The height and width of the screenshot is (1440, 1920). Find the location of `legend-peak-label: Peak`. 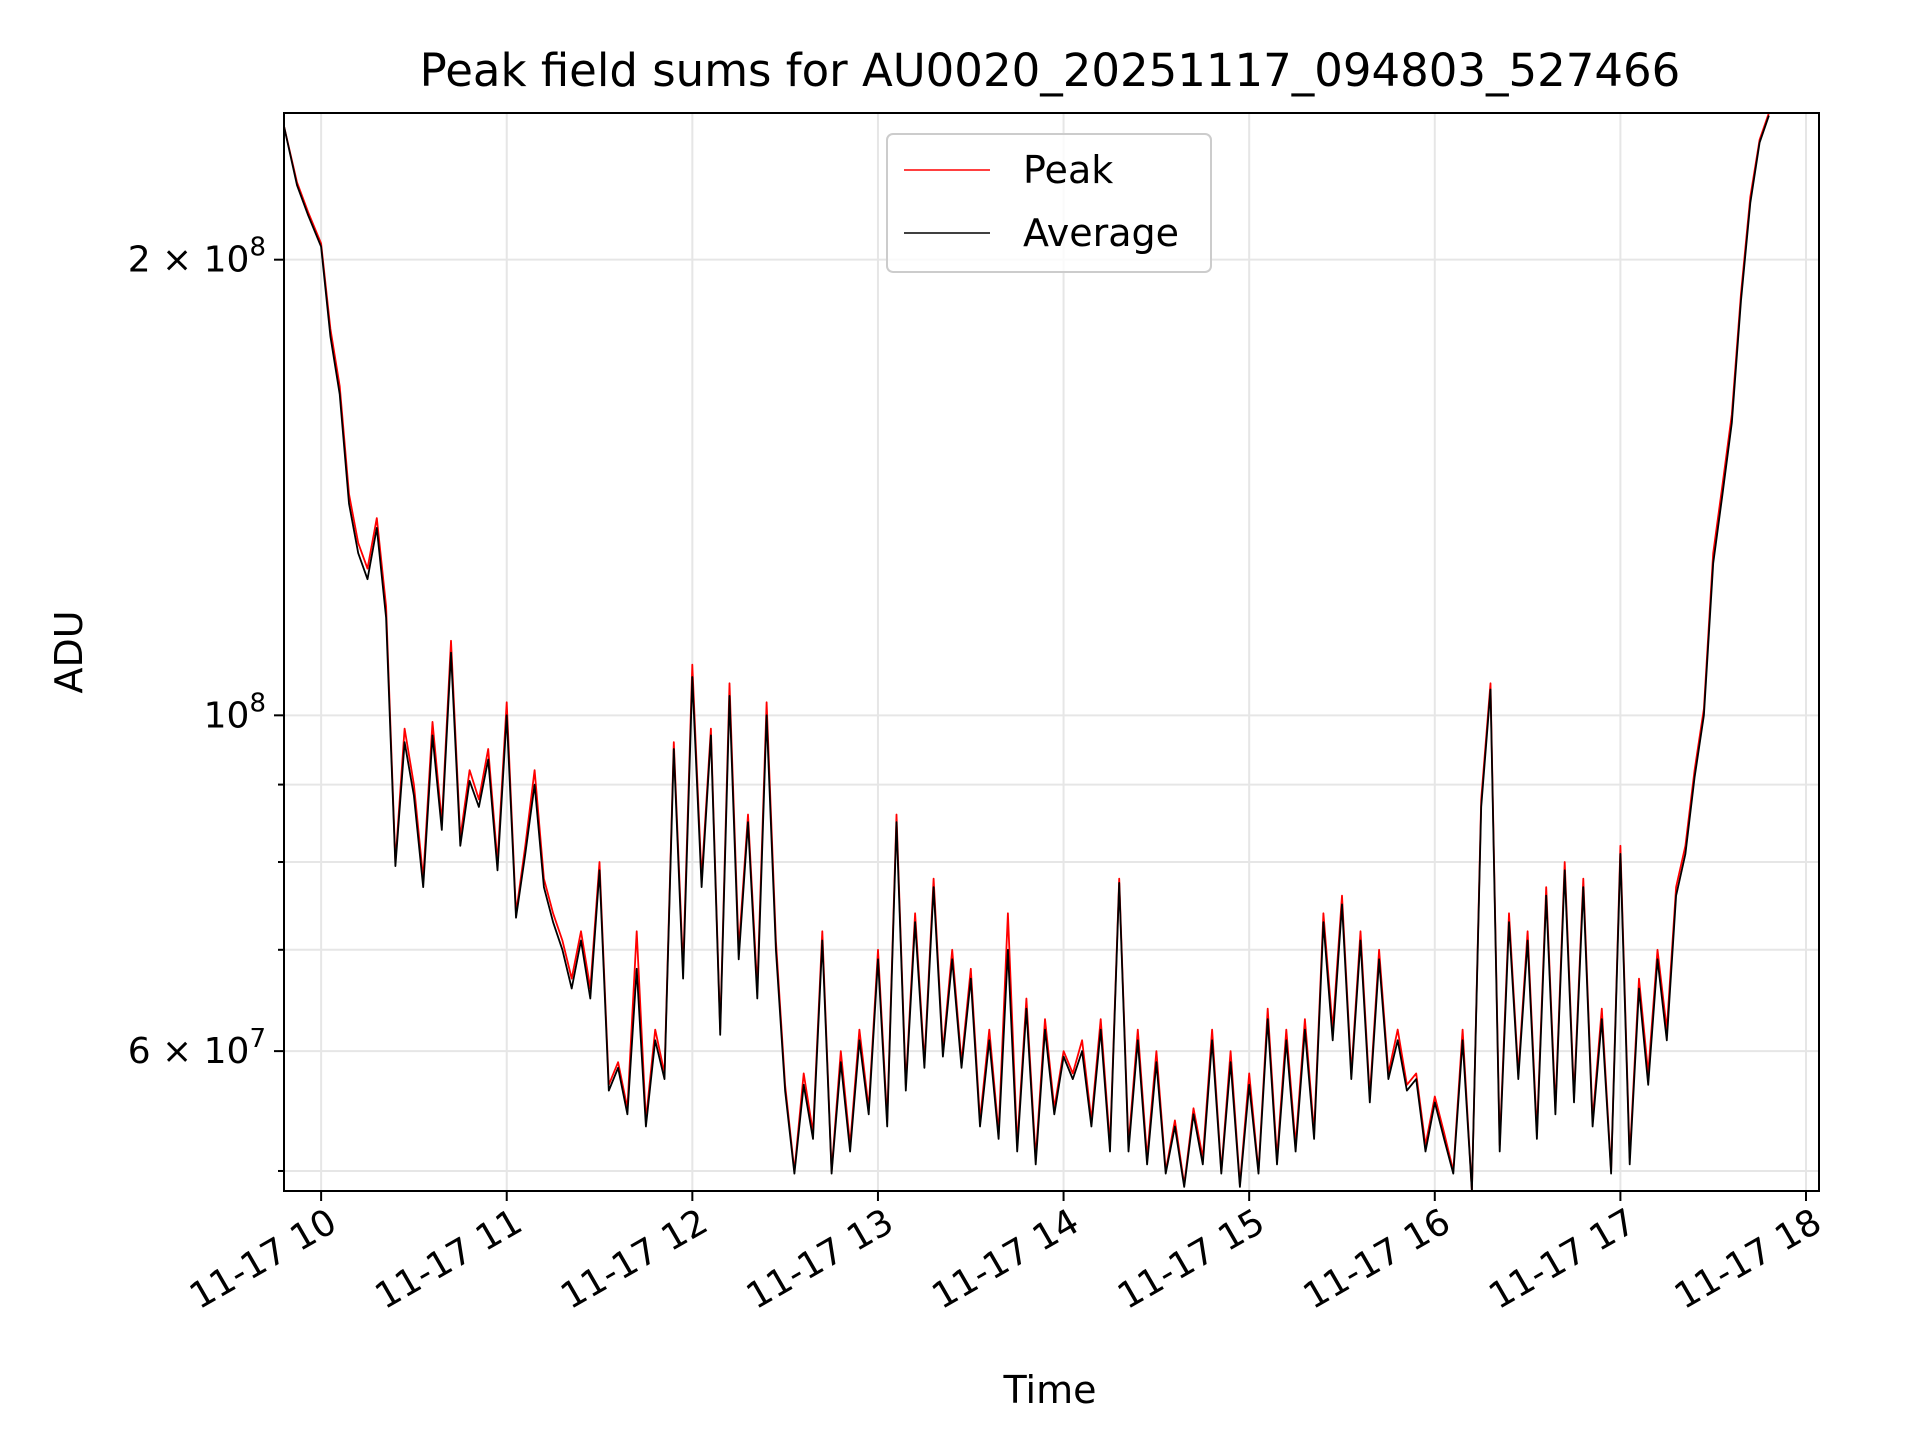

legend-peak-label: Peak is located at coordinates (1068, 170).